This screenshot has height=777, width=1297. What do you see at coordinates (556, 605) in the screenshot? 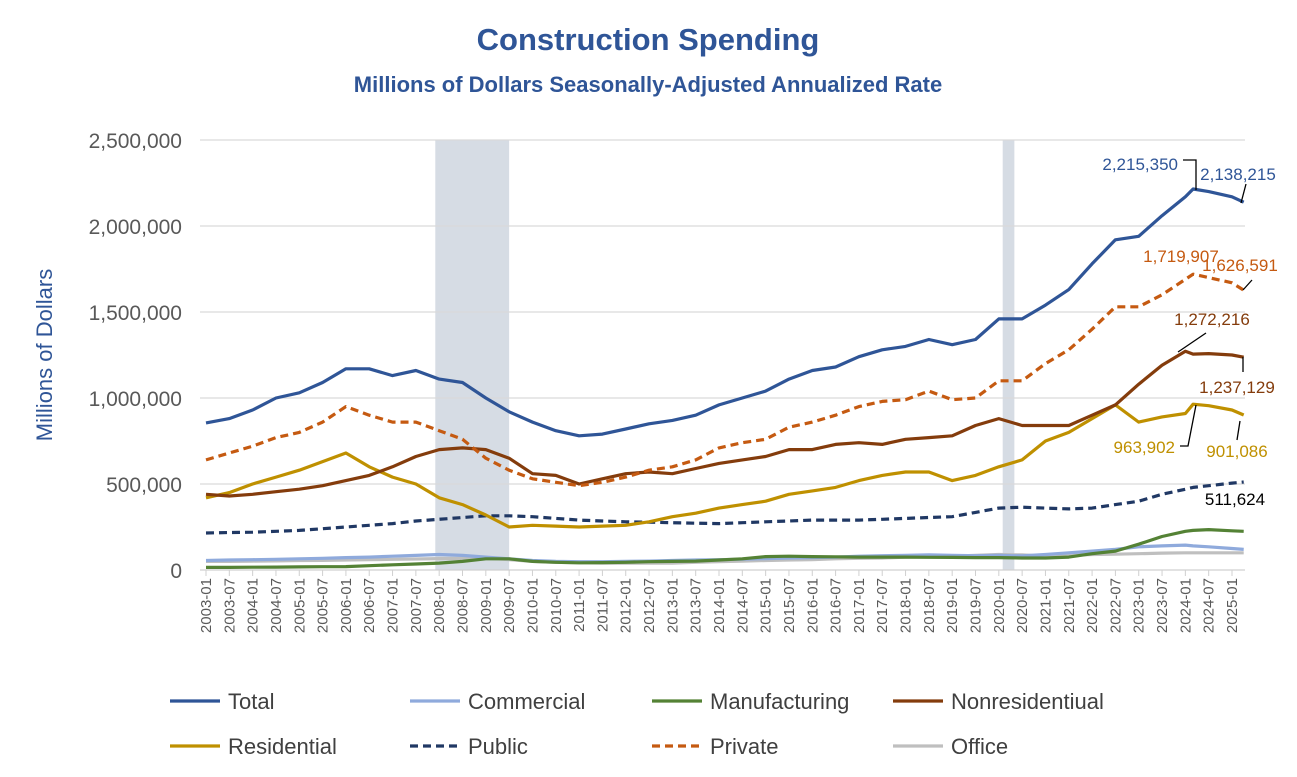
I see `x-tick-label: 2010-07` at bounding box center [556, 605].